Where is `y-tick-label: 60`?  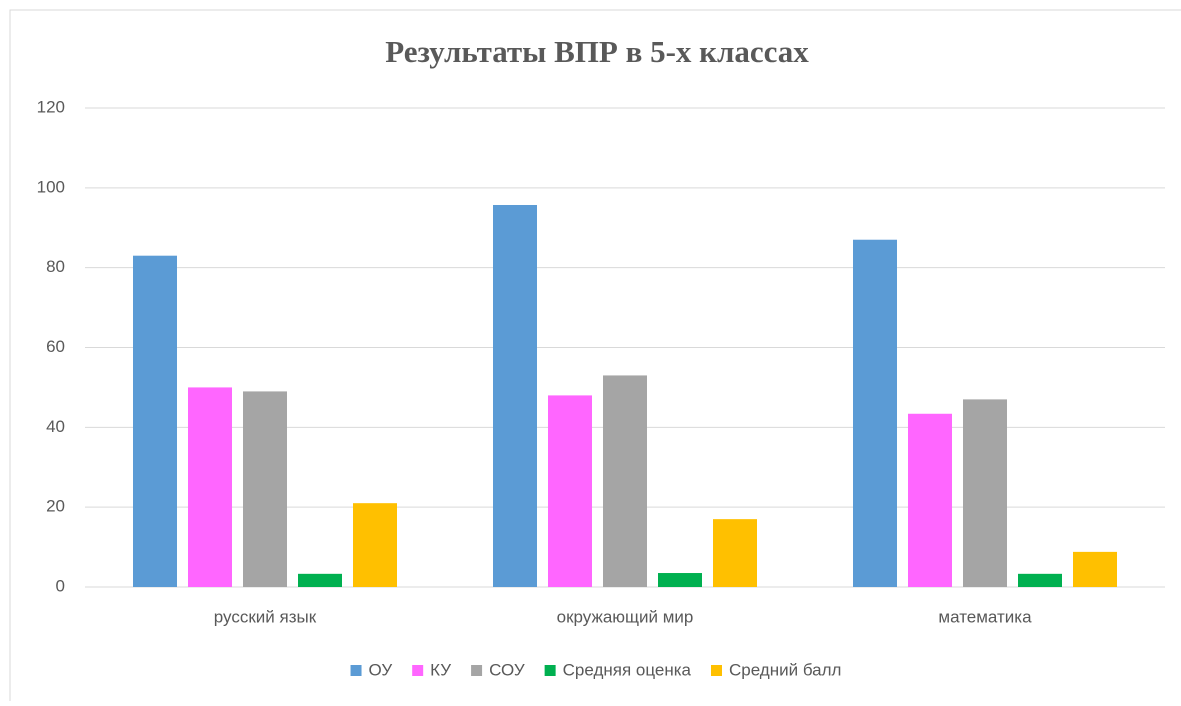 y-tick-label: 60 is located at coordinates (55, 346).